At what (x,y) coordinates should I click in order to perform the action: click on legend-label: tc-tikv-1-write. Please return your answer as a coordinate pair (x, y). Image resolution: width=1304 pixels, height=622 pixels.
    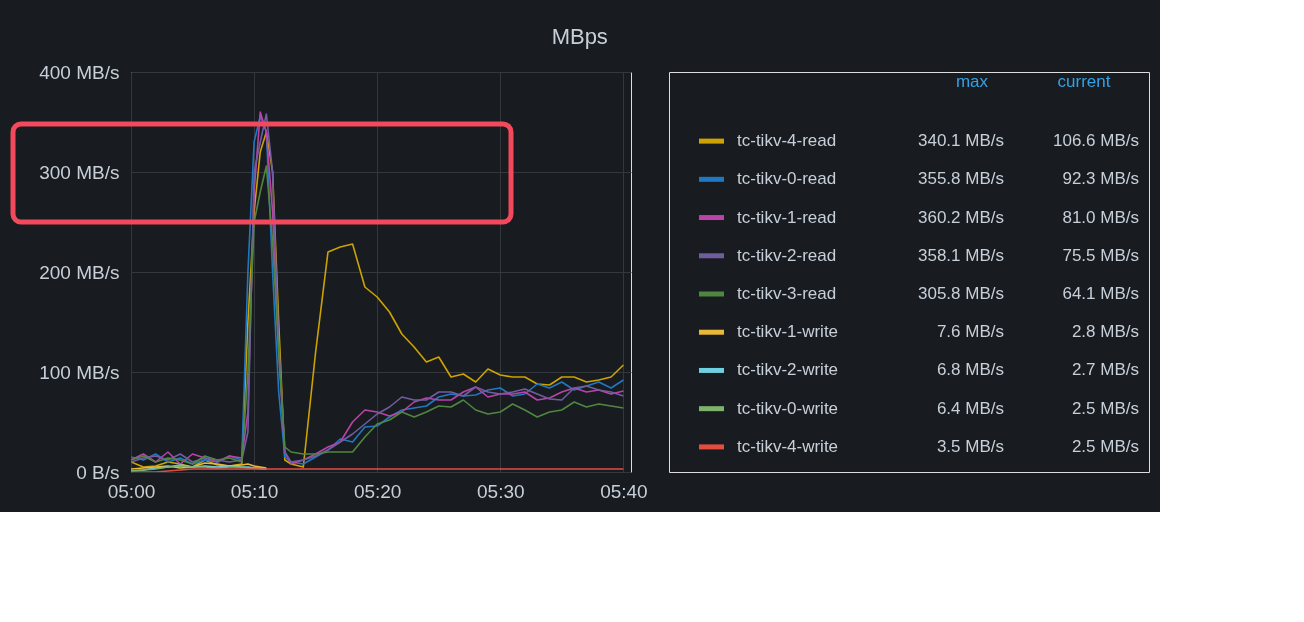
    Looking at the image, I should click on (788, 332).